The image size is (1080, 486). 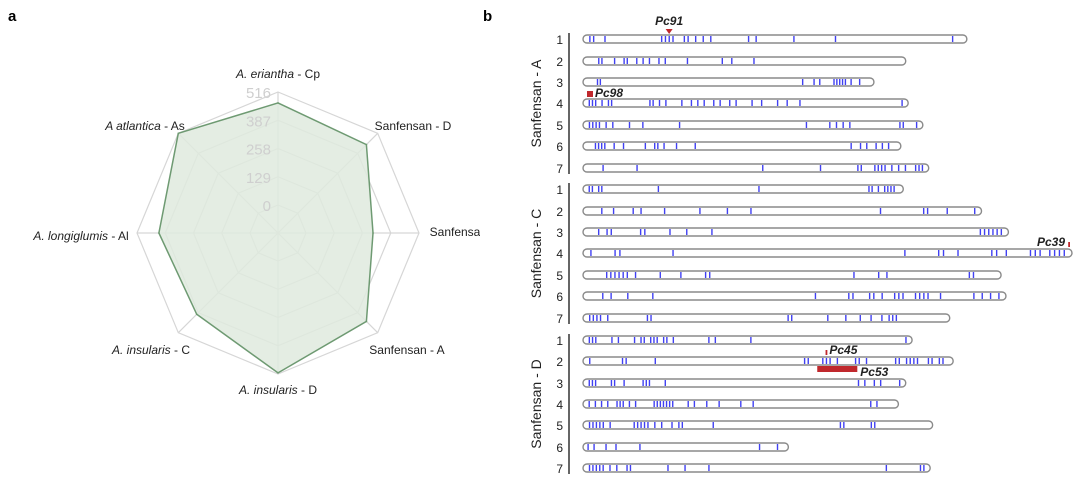 What do you see at coordinates (455, 232) in the screenshot?
I see `axis-label-plain: Sanfensan - C` at bounding box center [455, 232].